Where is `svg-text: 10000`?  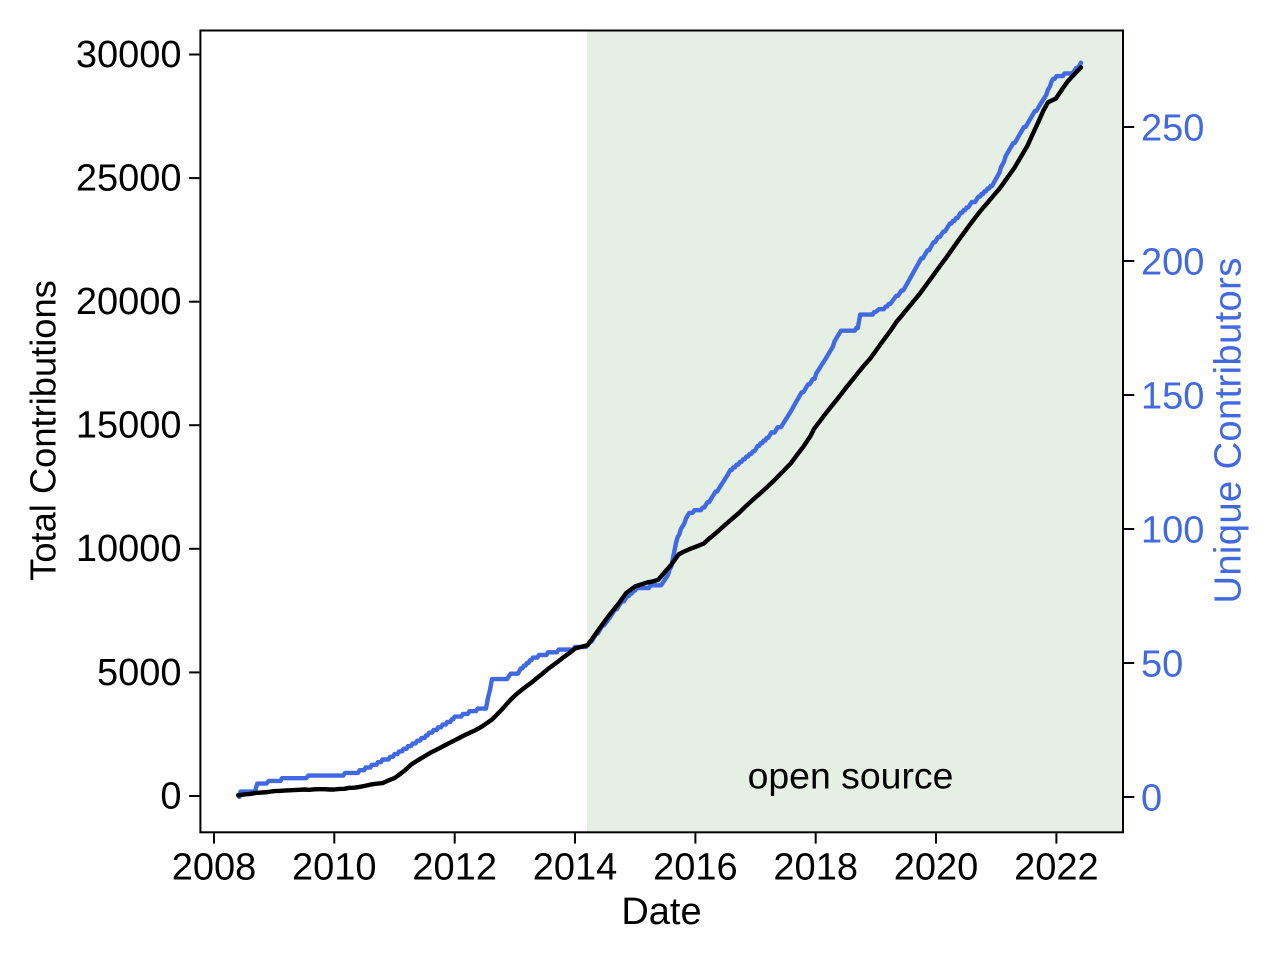 svg-text: 10000 is located at coordinates (129, 549).